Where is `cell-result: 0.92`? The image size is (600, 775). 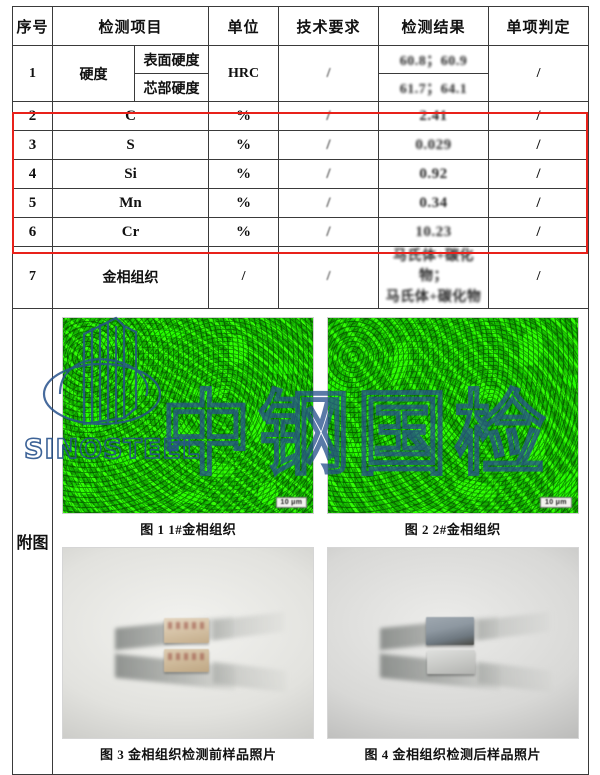 cell-result: 0.92 is located at coordinates (434, 174).